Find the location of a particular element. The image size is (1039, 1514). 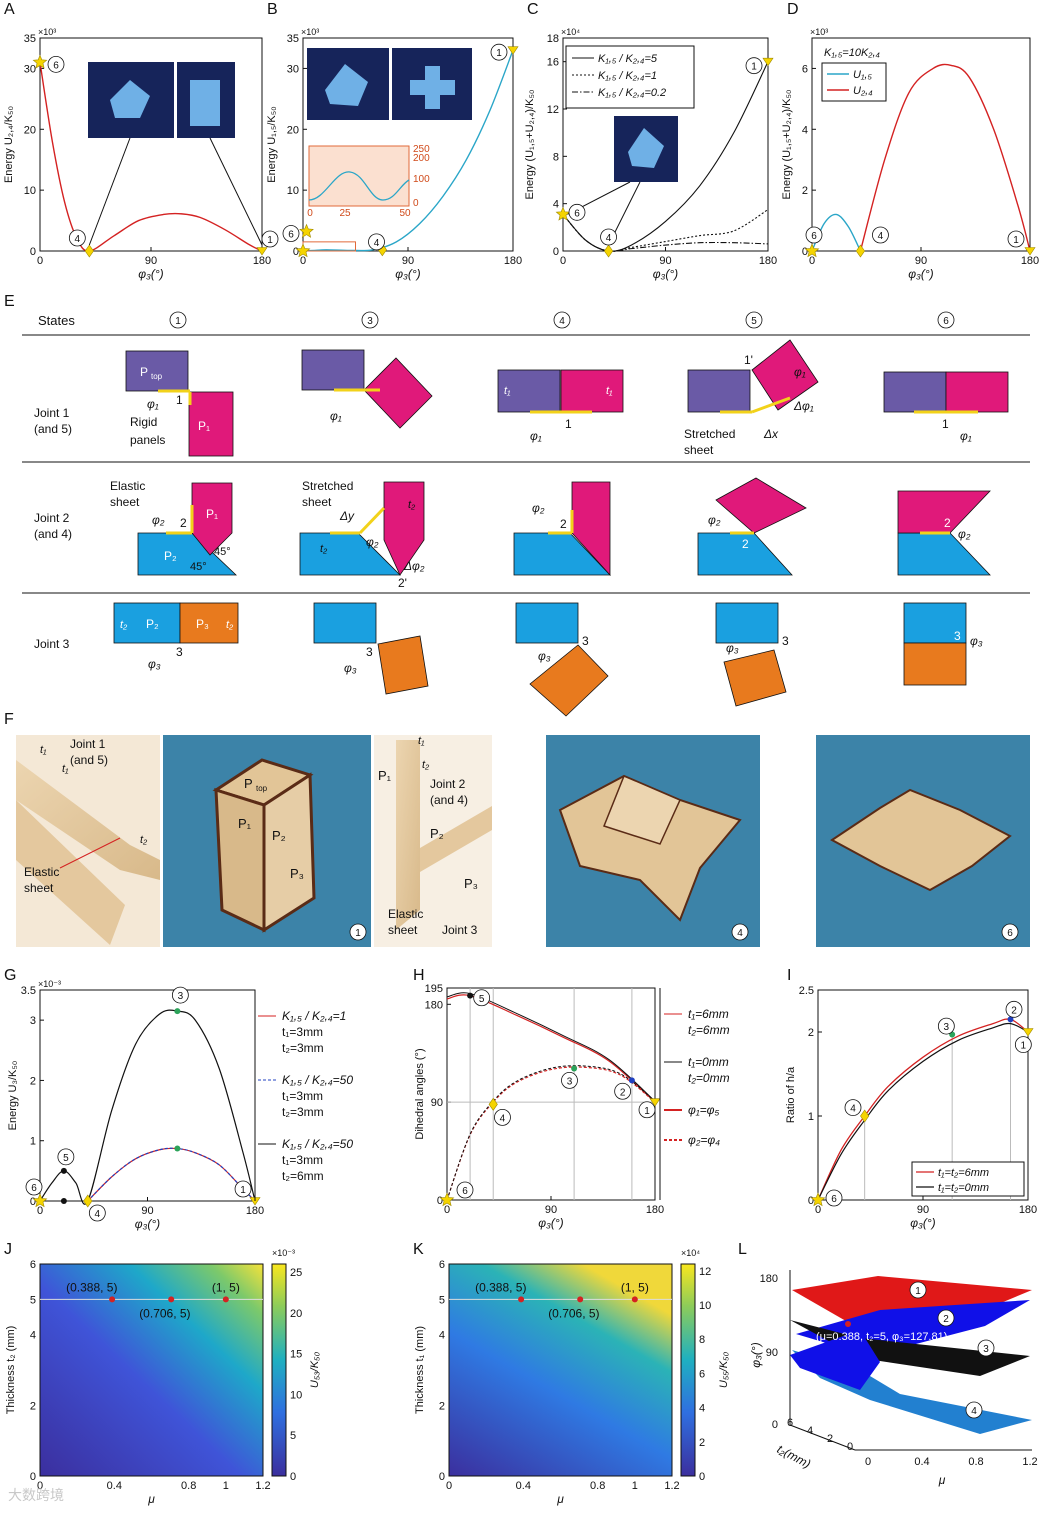

annot: Rigid is located at coordinates (143, 422).